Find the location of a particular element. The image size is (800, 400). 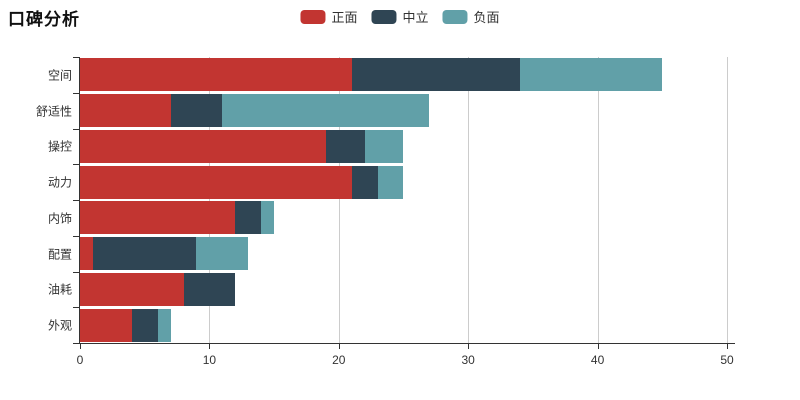

bar-row-动力 is located at coordinates (403, 182).